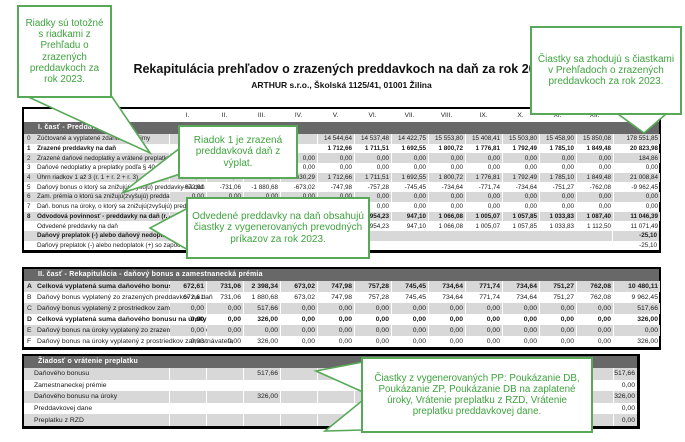 The width and height of the screenshot is (685, 442). What do you see at coordinates (304, 297) in the screenshot?
I see `value-cell: 673,02` at bounding box center [304, 297].